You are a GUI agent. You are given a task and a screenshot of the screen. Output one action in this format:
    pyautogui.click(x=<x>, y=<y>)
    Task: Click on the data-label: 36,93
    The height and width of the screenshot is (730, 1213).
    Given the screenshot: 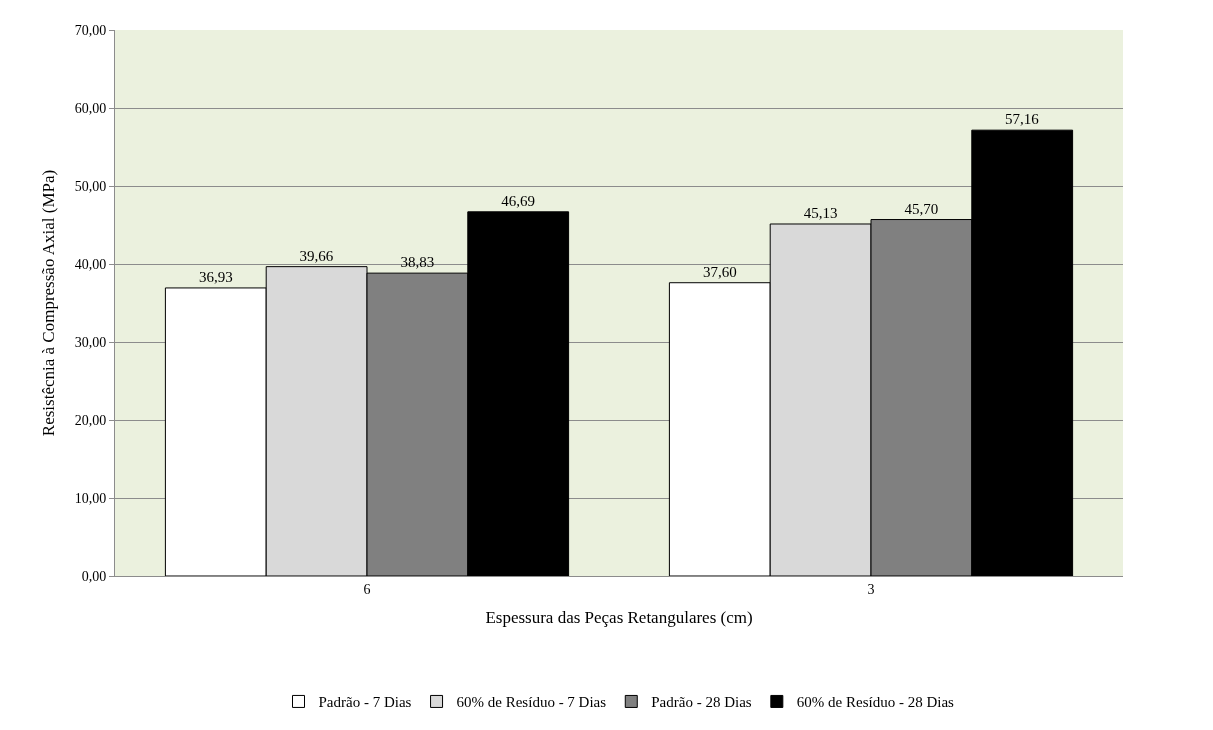 What is the action you would take?
    pyautogui.click(x=215, y=276)
    